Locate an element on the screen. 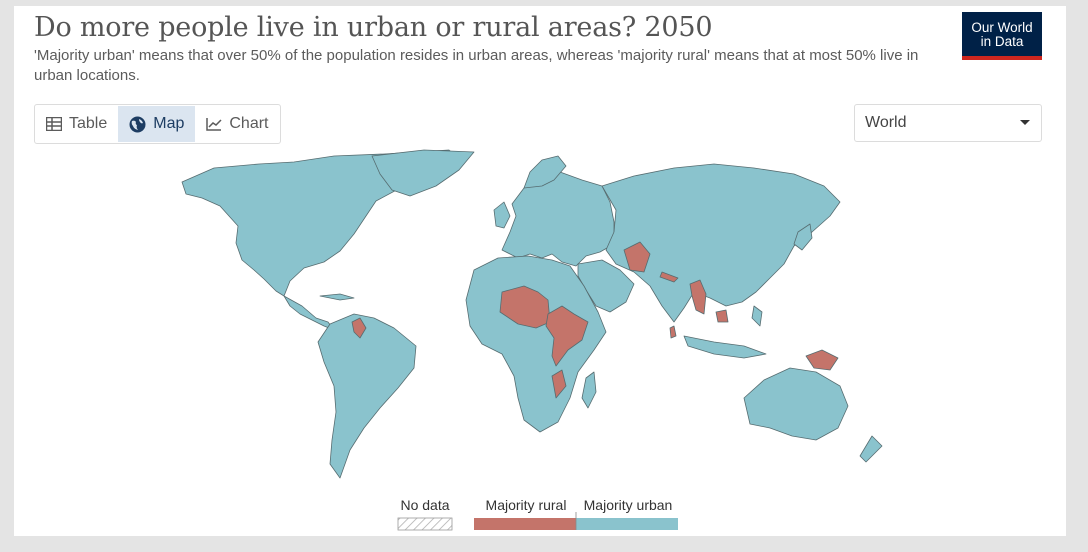 This screenshot has height=552, width=1088. region-caribbean is located at coordinates (337, 297).